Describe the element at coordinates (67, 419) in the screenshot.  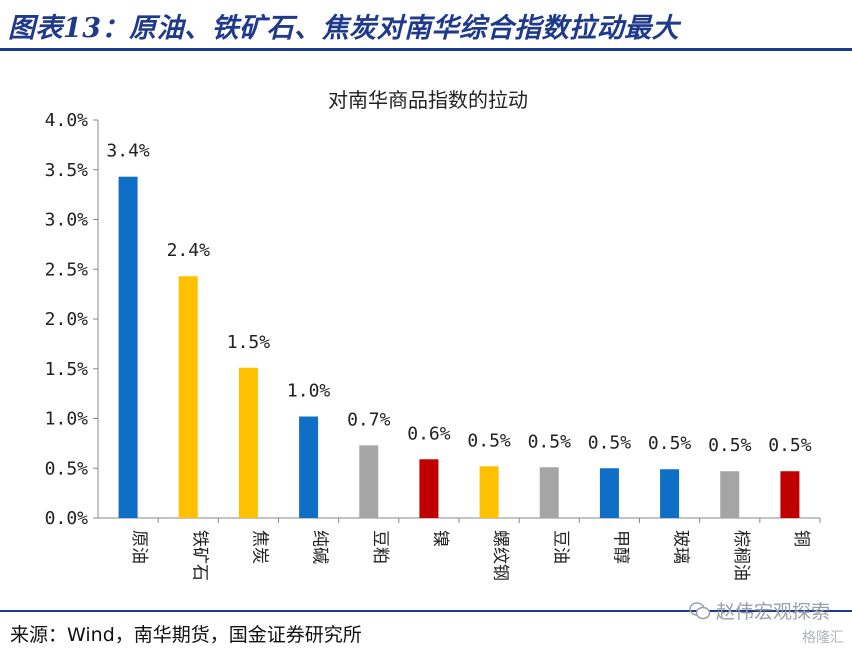
I see `y-tick-label: 1.0%` at that location.